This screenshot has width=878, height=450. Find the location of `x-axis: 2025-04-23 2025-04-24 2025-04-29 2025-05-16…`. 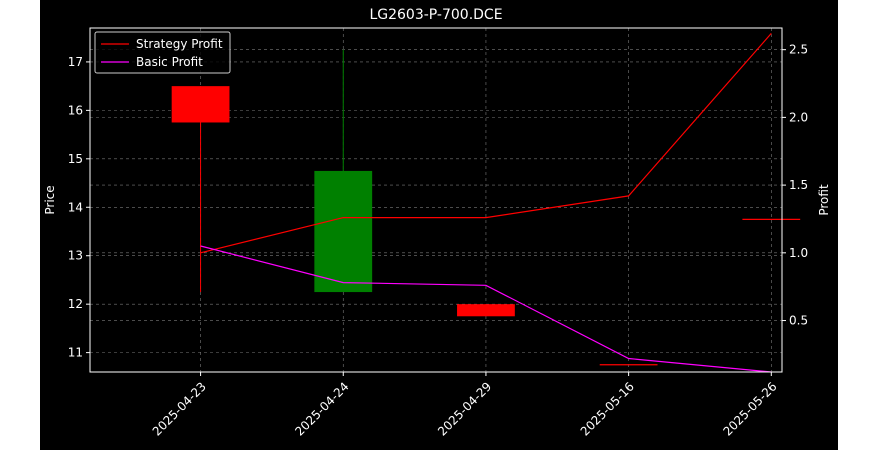

x-axis: 2025-04-23 2025-04-24 2025-04-29 2025-05-16… is located at coordinates (465, 405).